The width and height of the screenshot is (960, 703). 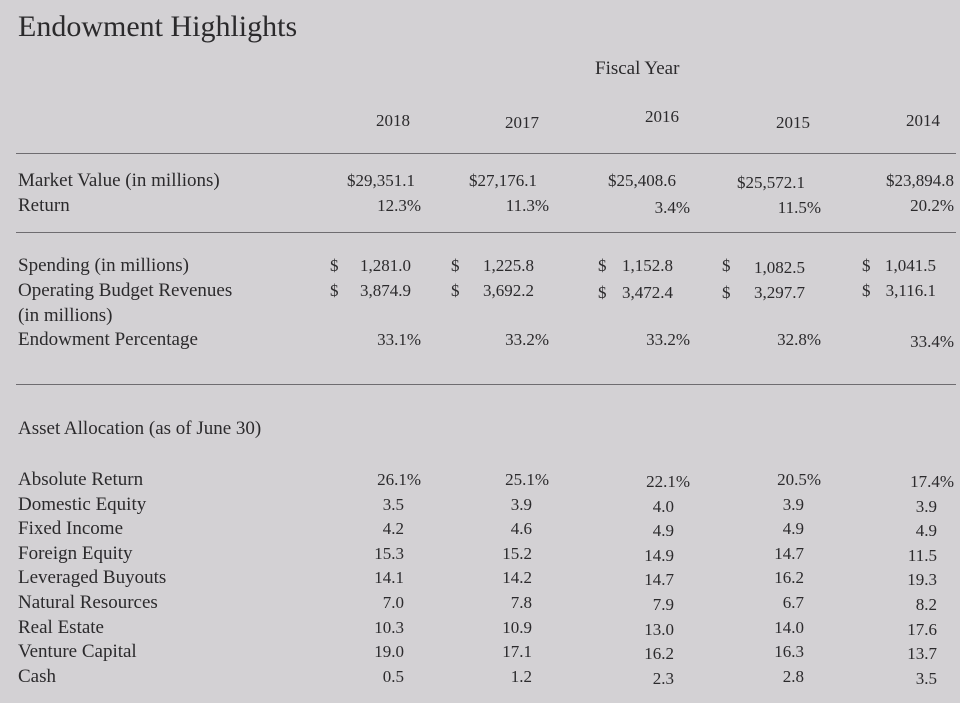 I want to click on allocation-cell: 16.3, so click(x=789, y=651).